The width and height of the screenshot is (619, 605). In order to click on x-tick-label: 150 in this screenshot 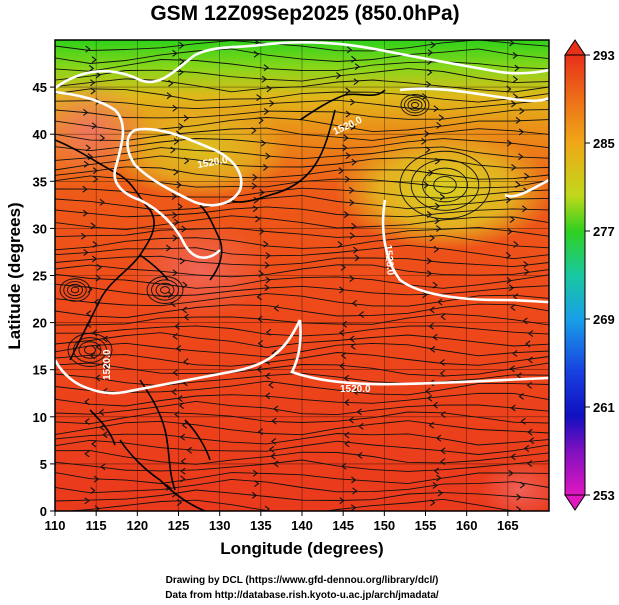, I will do `click(384, 525)`.